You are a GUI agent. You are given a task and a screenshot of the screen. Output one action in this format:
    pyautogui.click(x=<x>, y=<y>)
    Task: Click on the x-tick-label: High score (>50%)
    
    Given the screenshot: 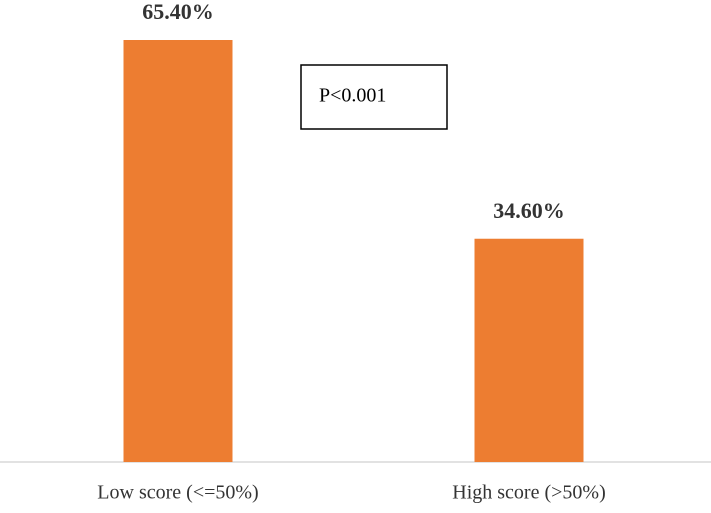 What is the action you would take?
    pyautogui.click(x=528, y=493)
    